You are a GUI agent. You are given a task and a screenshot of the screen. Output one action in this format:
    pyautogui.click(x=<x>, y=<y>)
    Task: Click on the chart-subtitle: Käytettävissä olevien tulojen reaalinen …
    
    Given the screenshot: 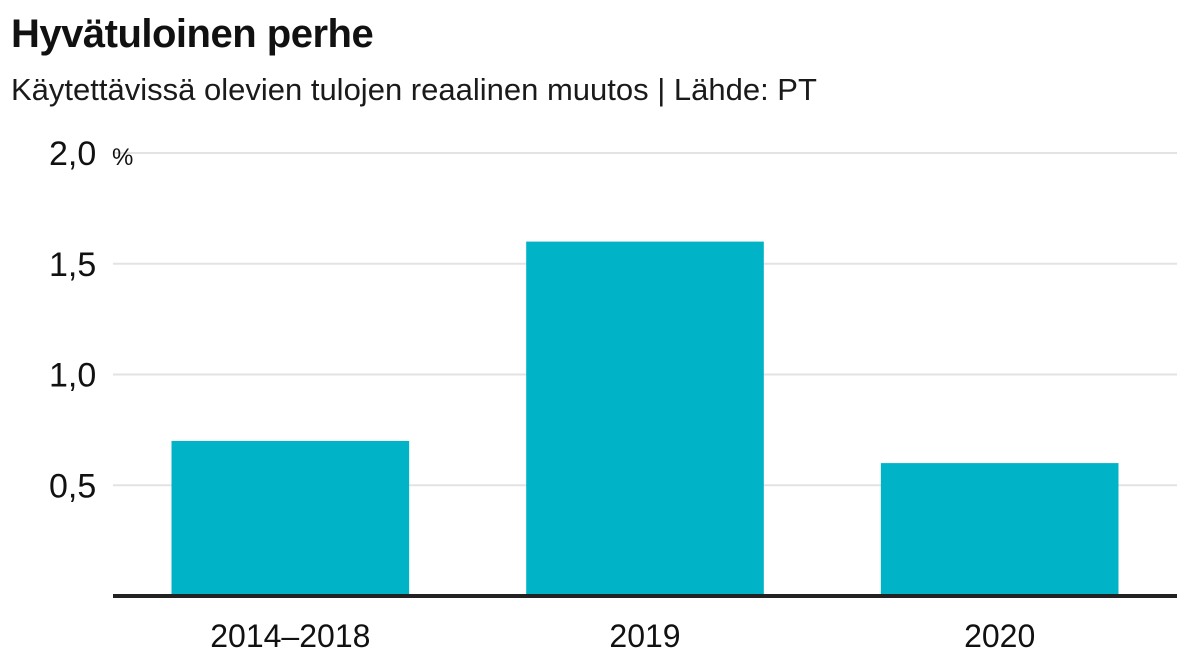 What is the action you would take?
    pyautogui.click(x=414, y=89)
    